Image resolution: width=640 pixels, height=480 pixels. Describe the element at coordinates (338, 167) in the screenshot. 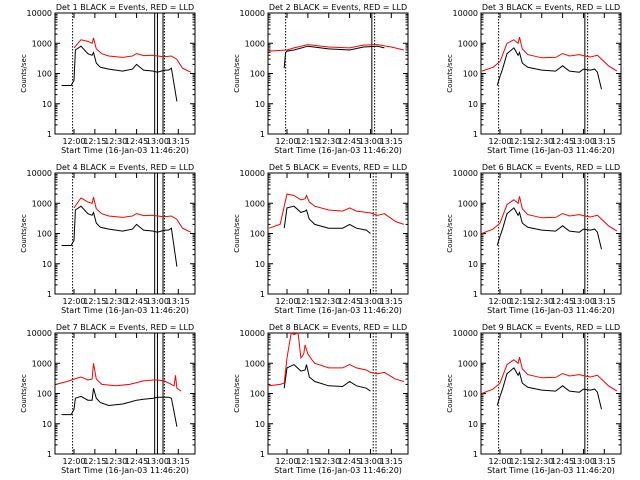

I see `panel-title: Det 5 BLACK = Events, RED = LLD` at that location.